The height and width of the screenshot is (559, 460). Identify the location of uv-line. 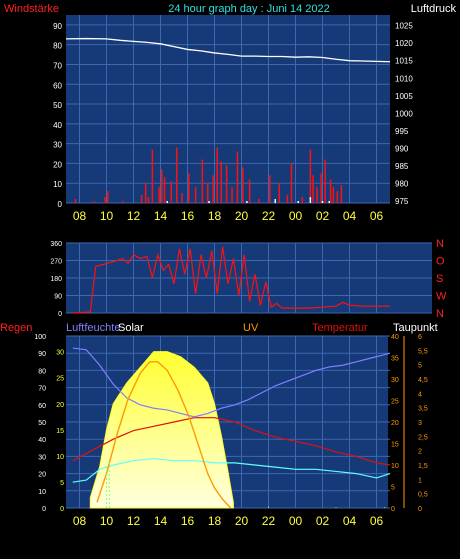
(164, 435).